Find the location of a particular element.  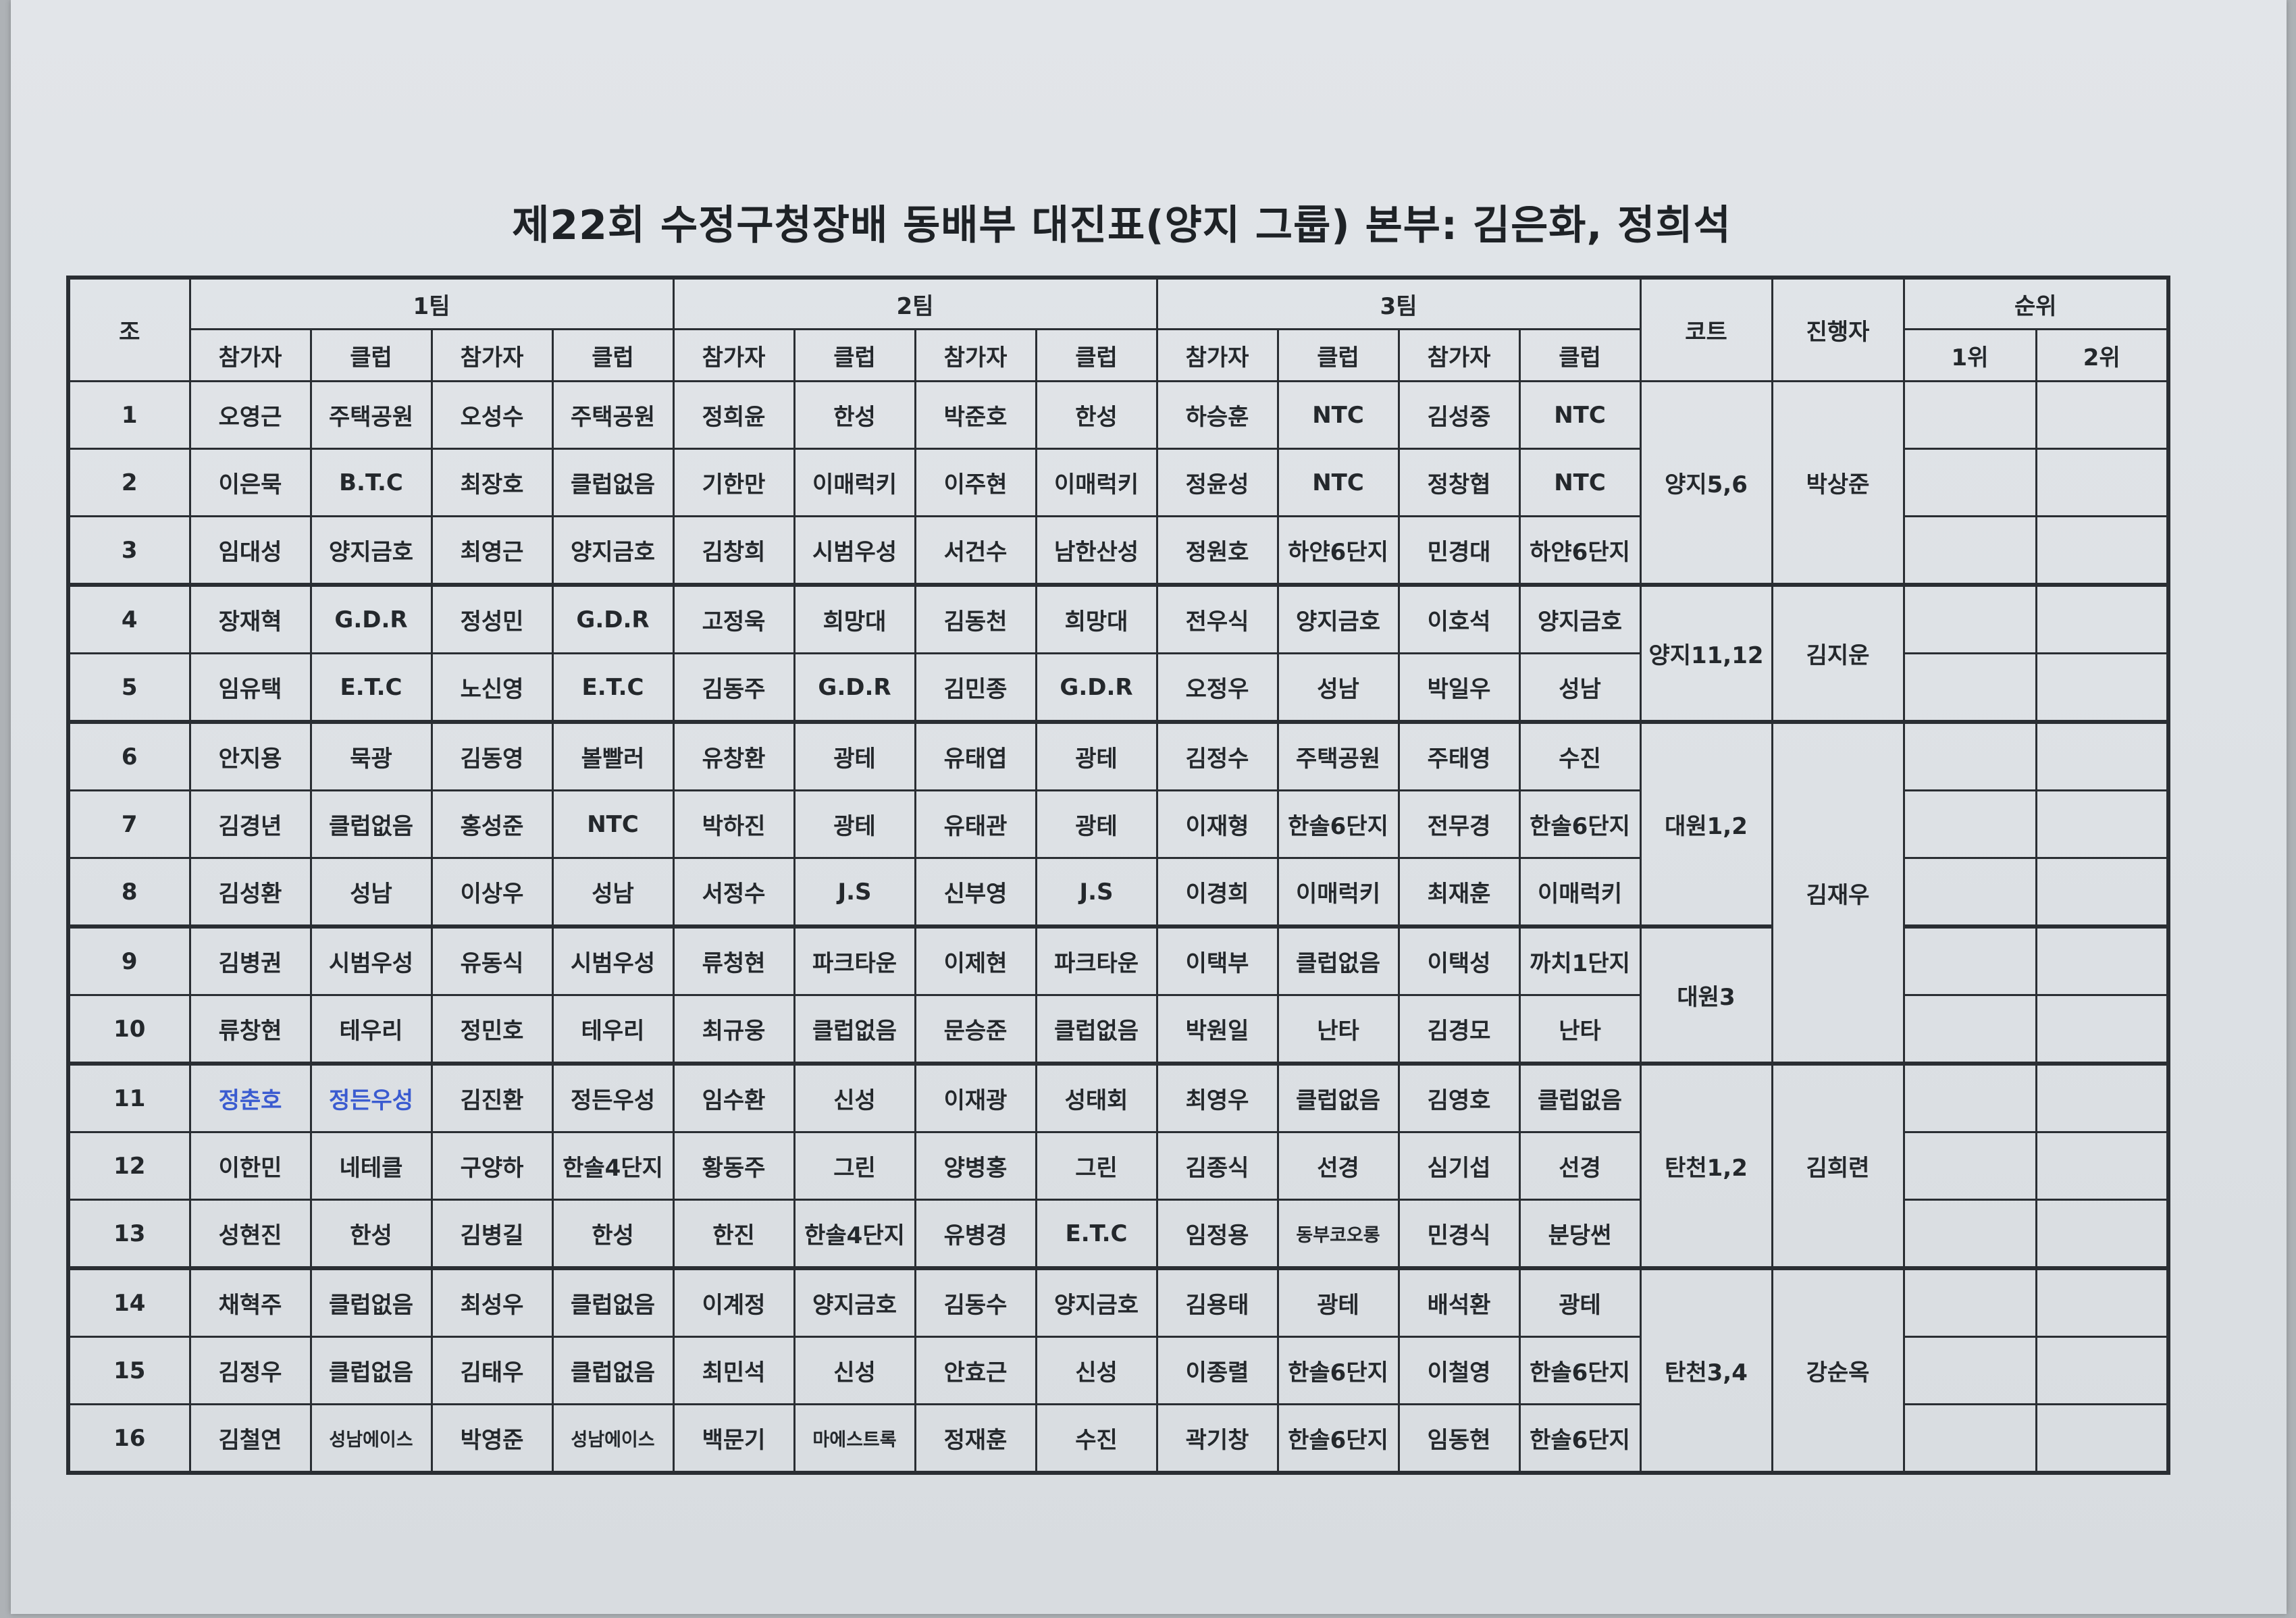

table-row: 8 김성환 성남 이상우 성남 서정수 J.S 신부영 J.S 이경희 이매럭키 최재훈 이매럭키 is located at coordinates (1118, 892).